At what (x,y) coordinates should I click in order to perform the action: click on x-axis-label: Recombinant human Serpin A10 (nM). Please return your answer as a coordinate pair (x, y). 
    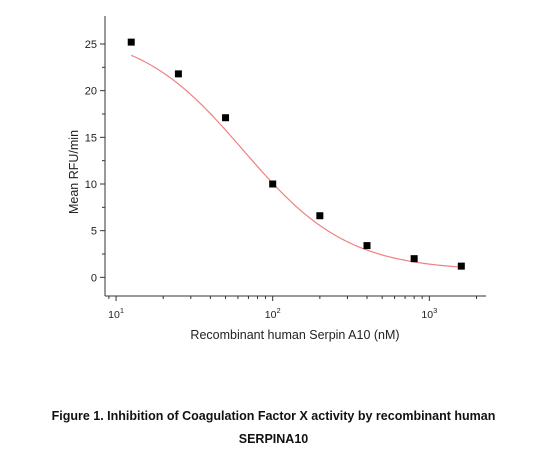
    Looking at the image, I should click on (294, 335).